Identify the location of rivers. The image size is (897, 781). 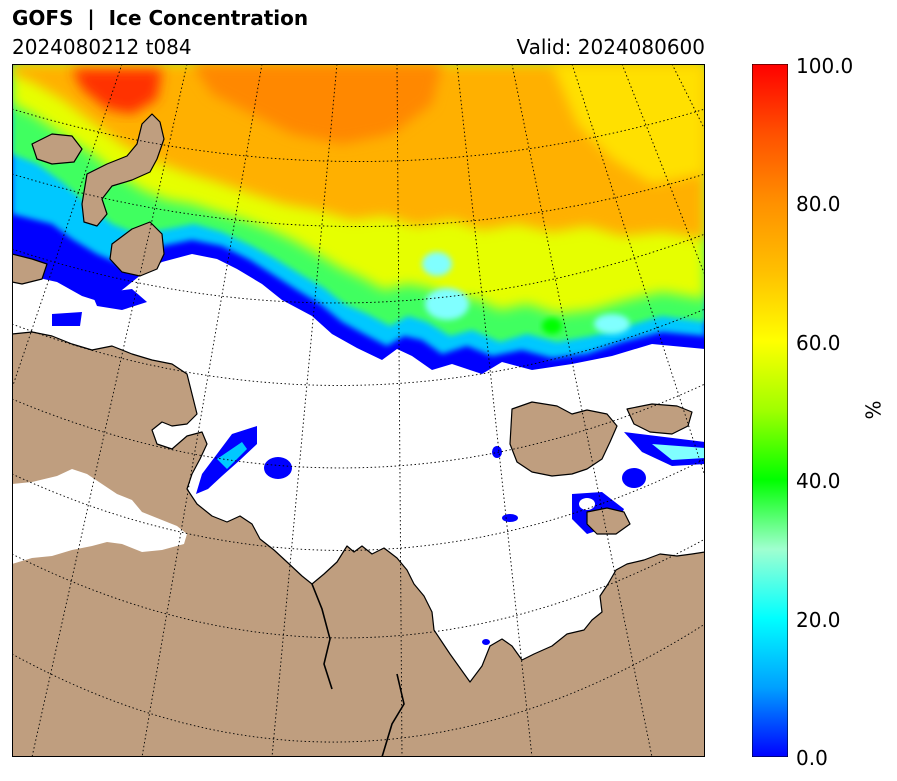
(358, 670).